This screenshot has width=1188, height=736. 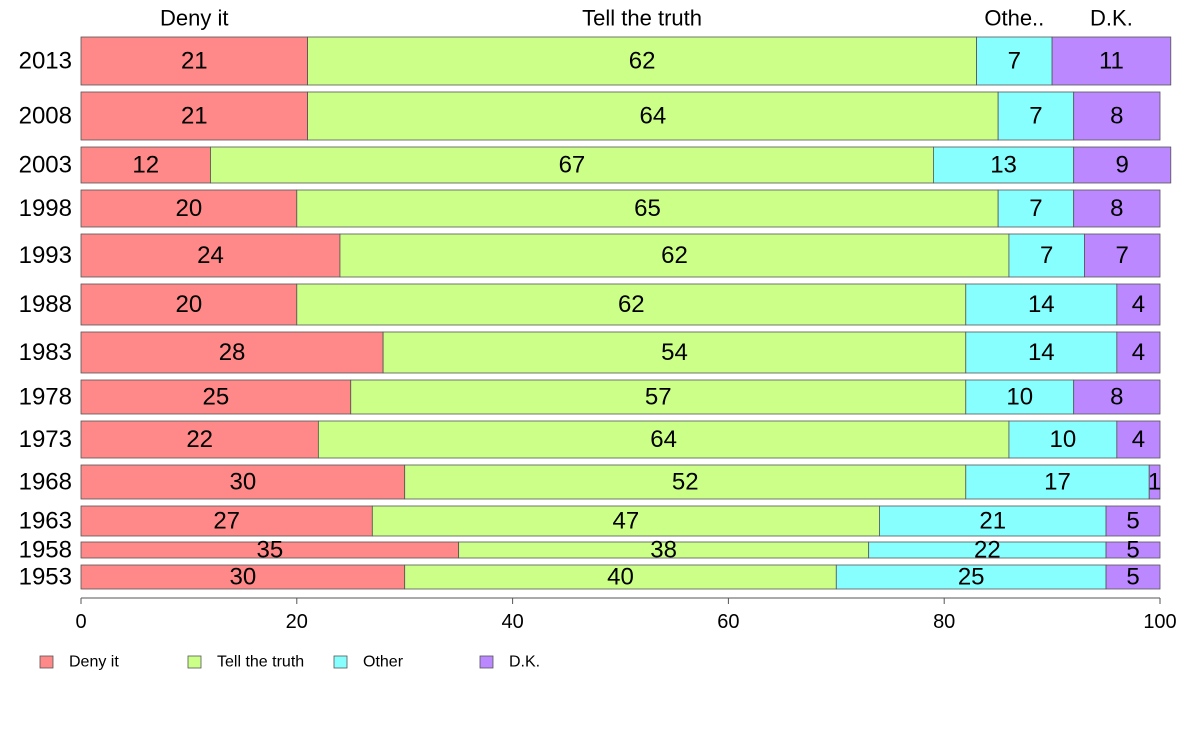 I want to click on x-tick-label: 20, so click(x=297, y=622).